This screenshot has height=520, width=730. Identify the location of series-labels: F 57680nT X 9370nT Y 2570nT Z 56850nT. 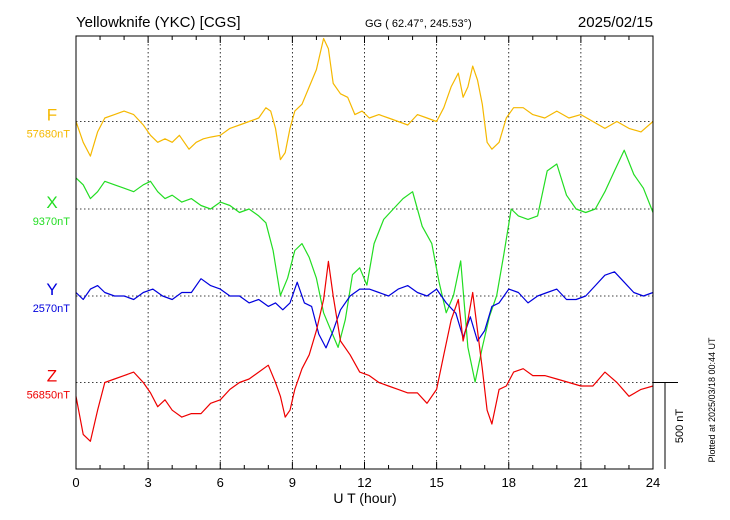
(49, 254).